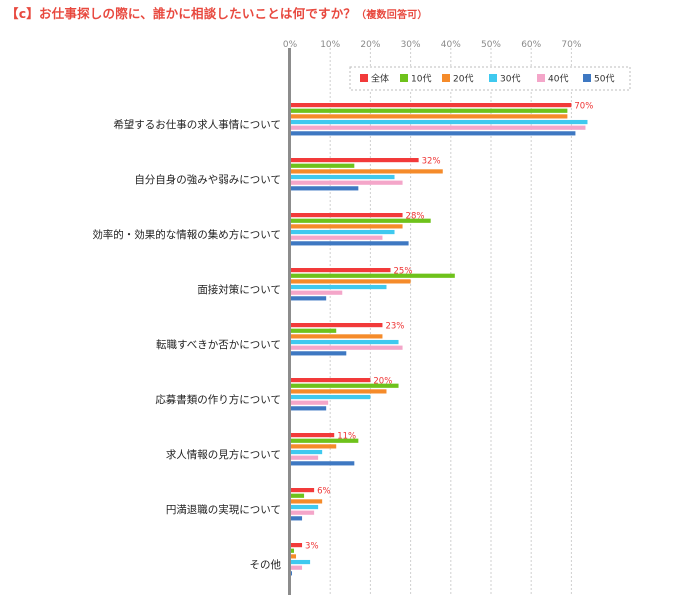 This screenshot has width=695, height=595. Describe the element at coordinates (380, 79) in the screenshot. I see `legend-label: 全体` at that location.